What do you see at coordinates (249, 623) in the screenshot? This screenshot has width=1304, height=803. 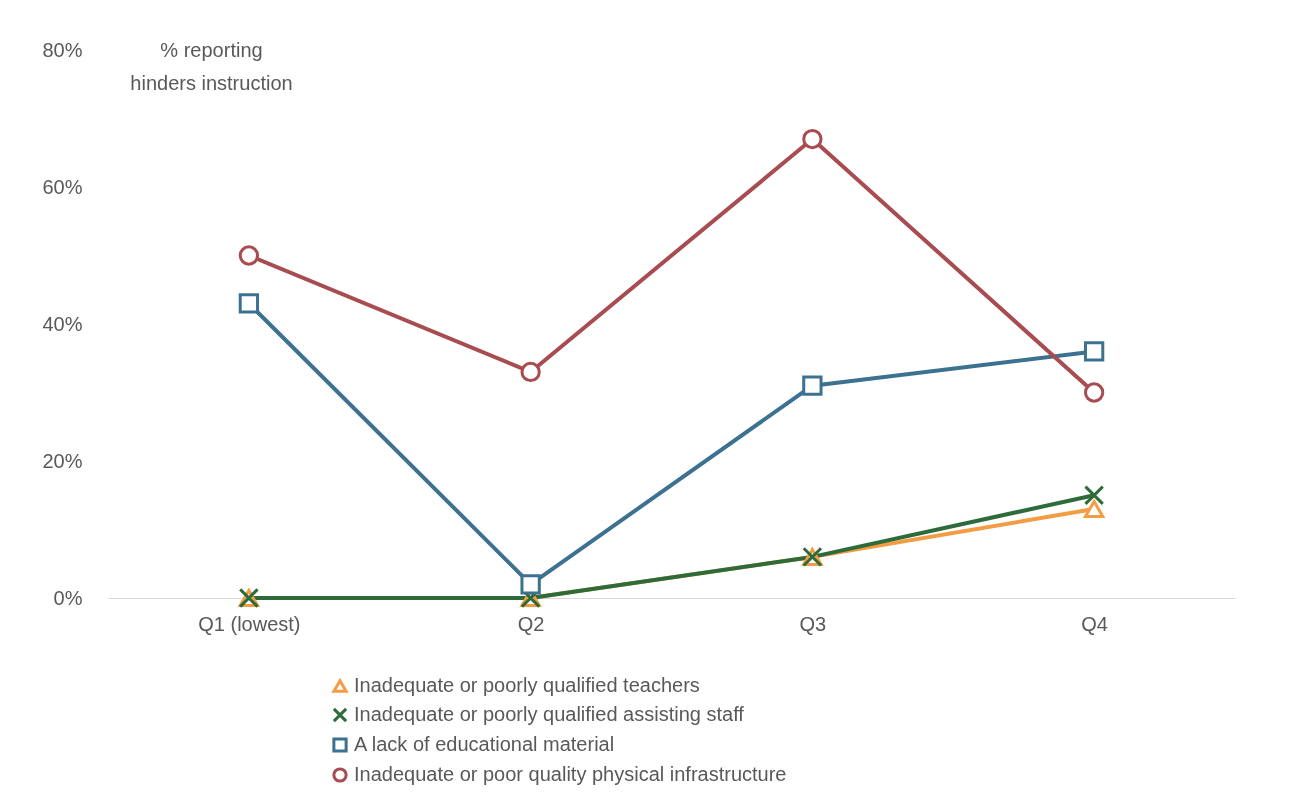 I see `x-tick-label: Q1 (lowest)` at bounding box center [249, 623].